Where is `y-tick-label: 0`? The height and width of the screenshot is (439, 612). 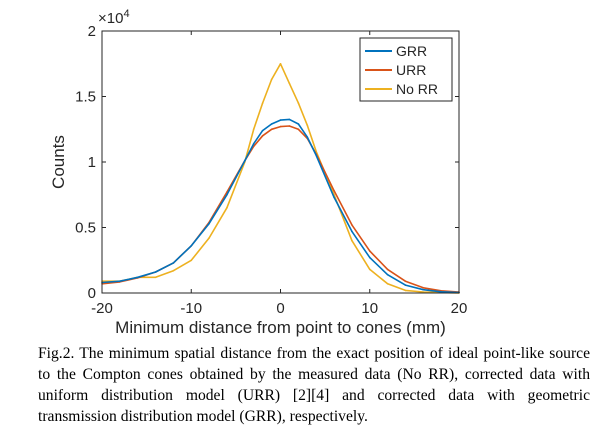
y-tick-label: 0 is located at coordinates (92, 293).